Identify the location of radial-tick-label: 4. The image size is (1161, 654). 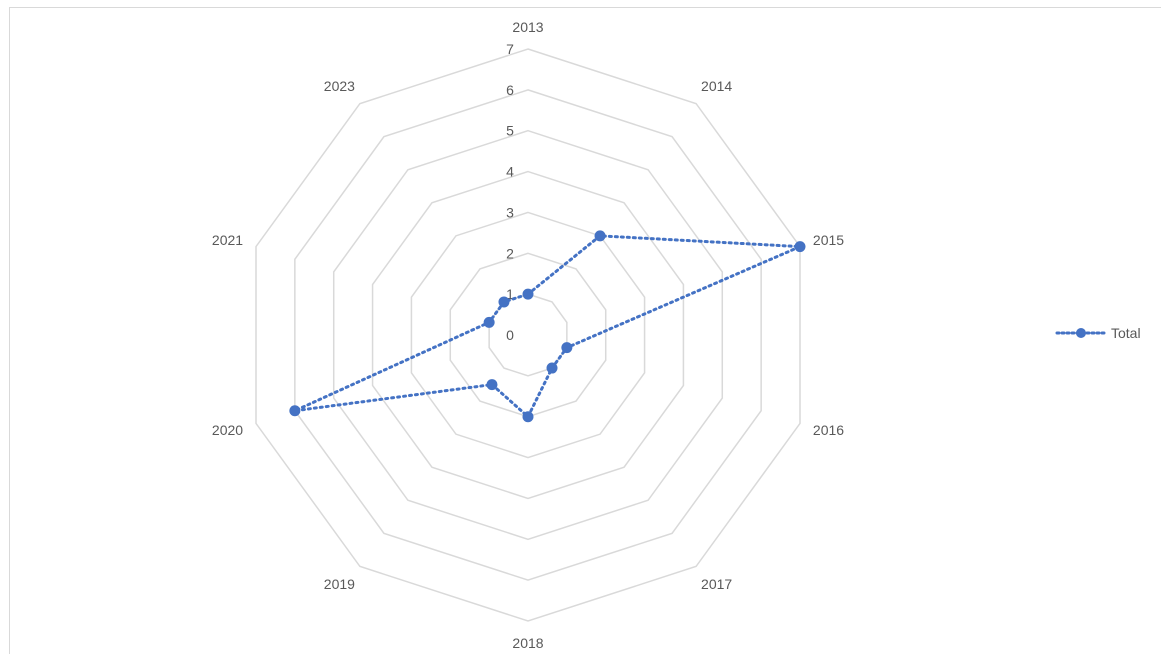
(510, 172).